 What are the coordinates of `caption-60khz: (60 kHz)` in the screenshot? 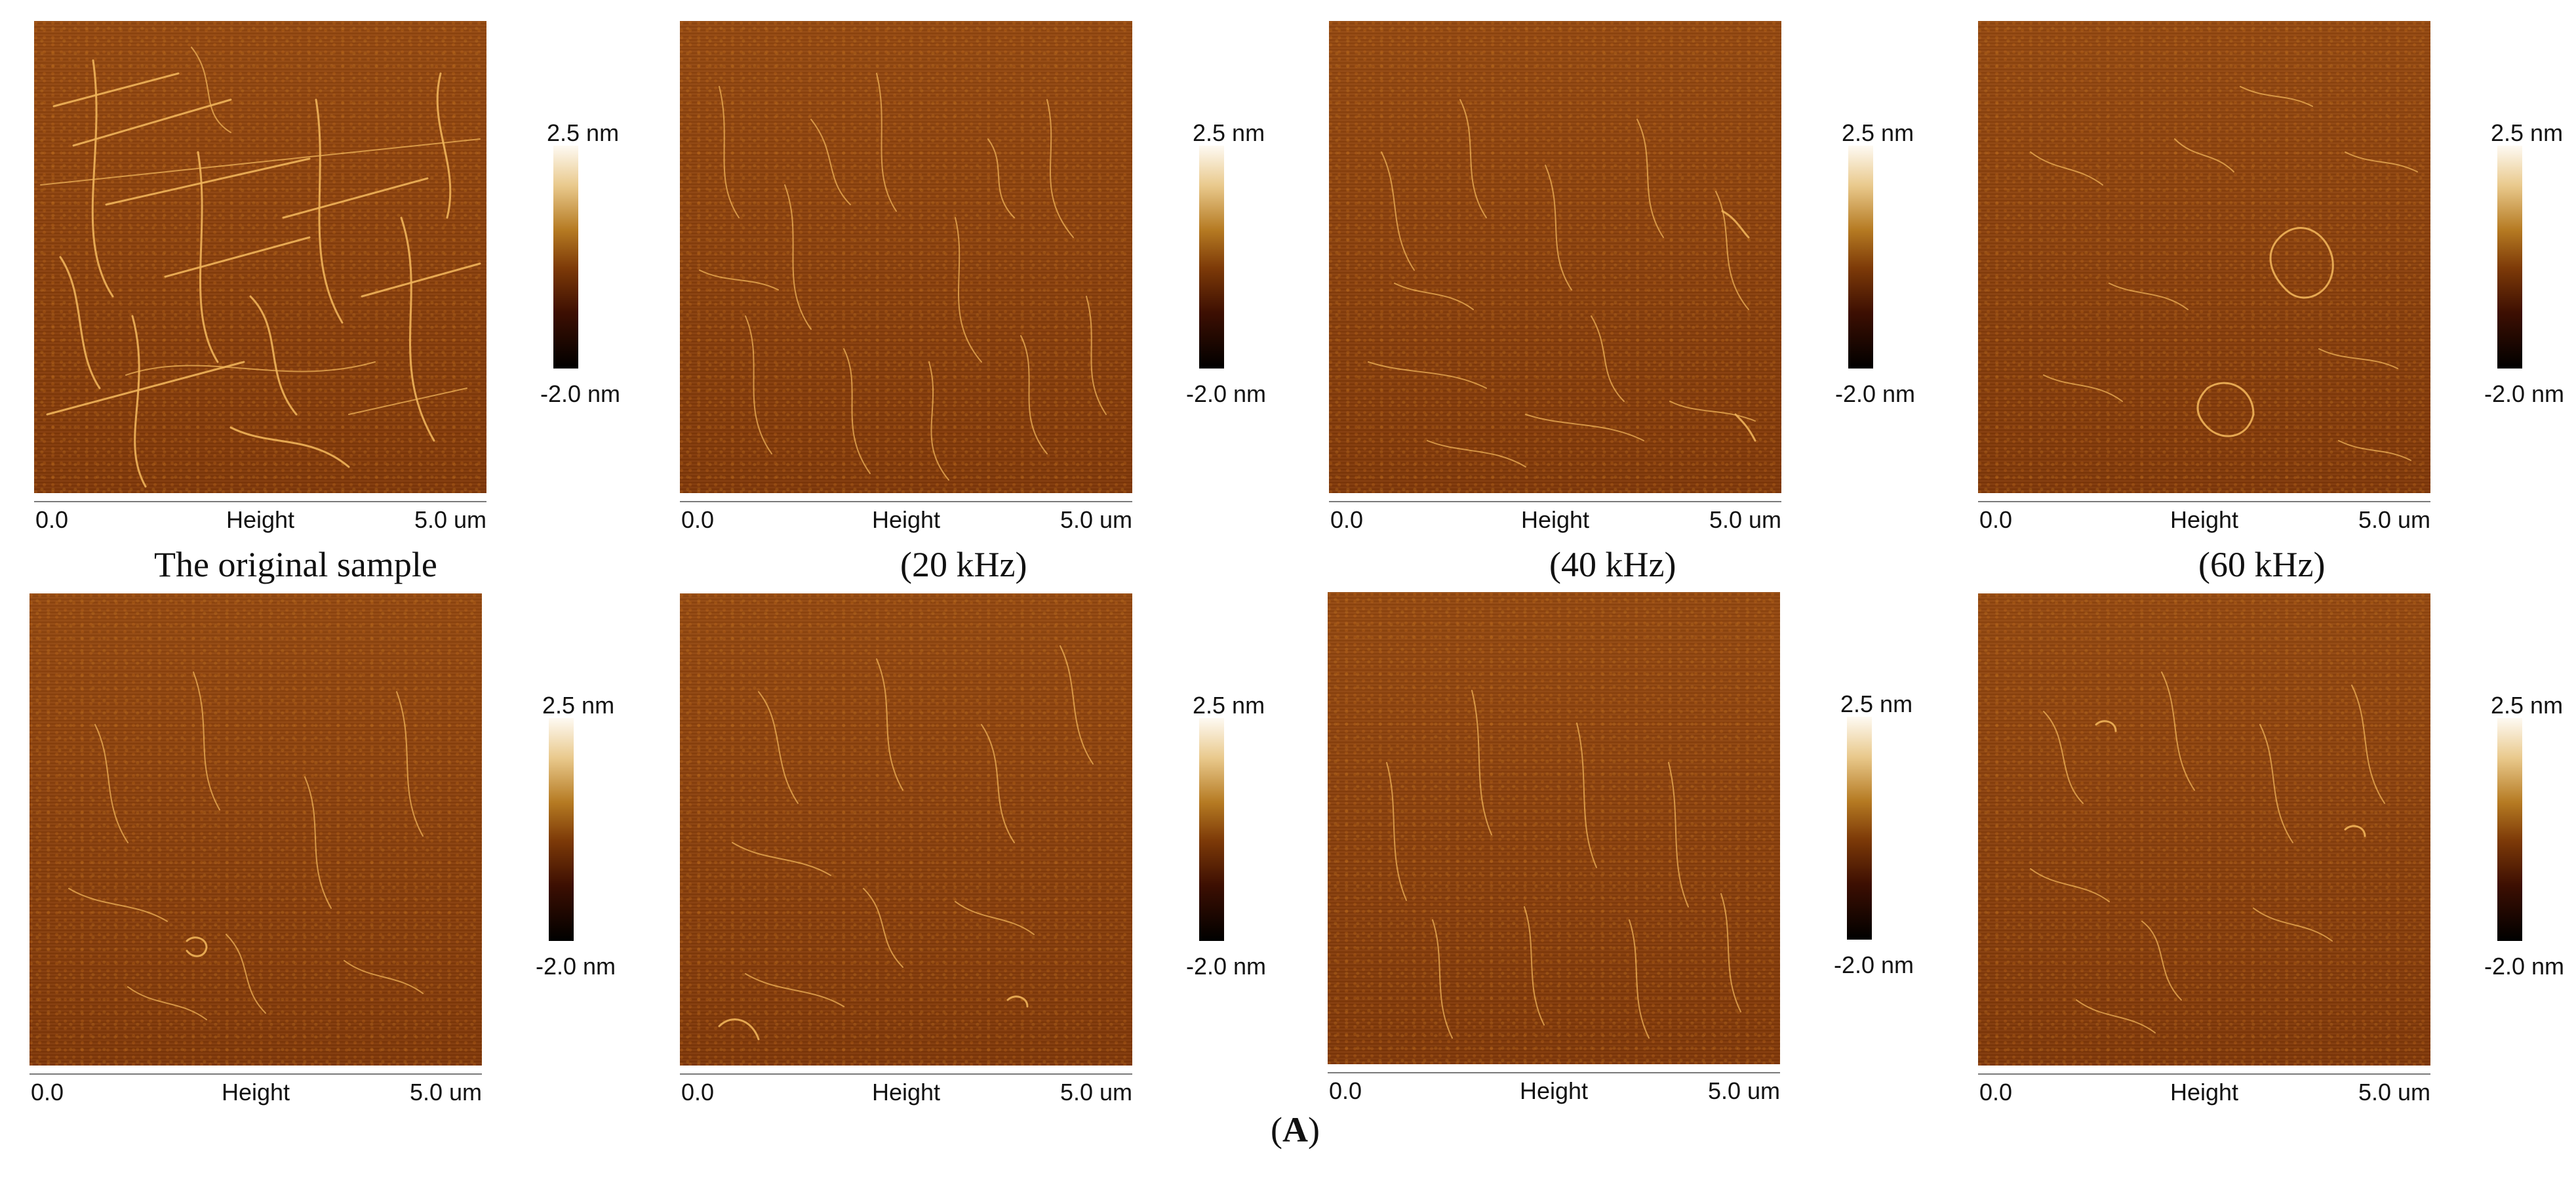 It's located at (2262, 564).